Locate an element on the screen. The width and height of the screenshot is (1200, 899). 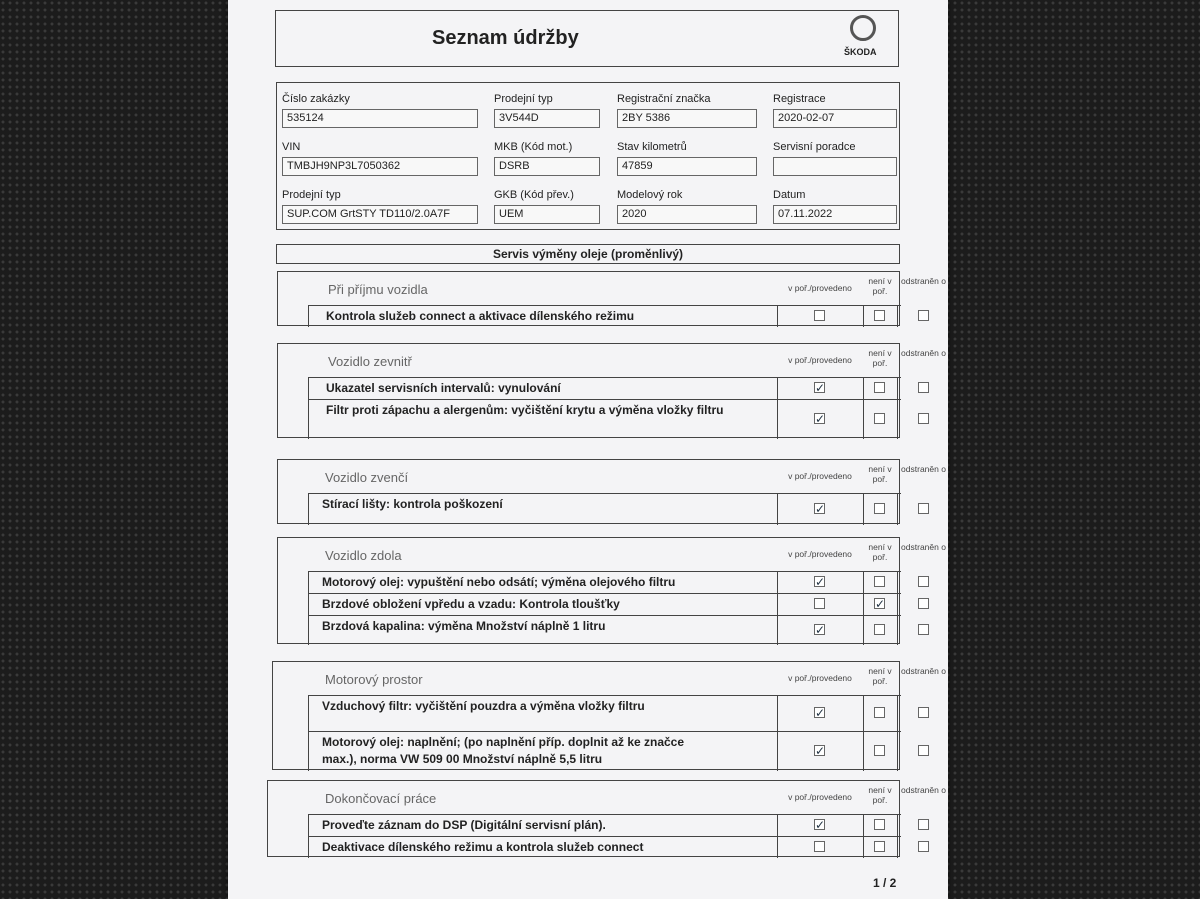
section-title: Servis výměny oleje (proměnlivý) is located at coordinates (588, 254).